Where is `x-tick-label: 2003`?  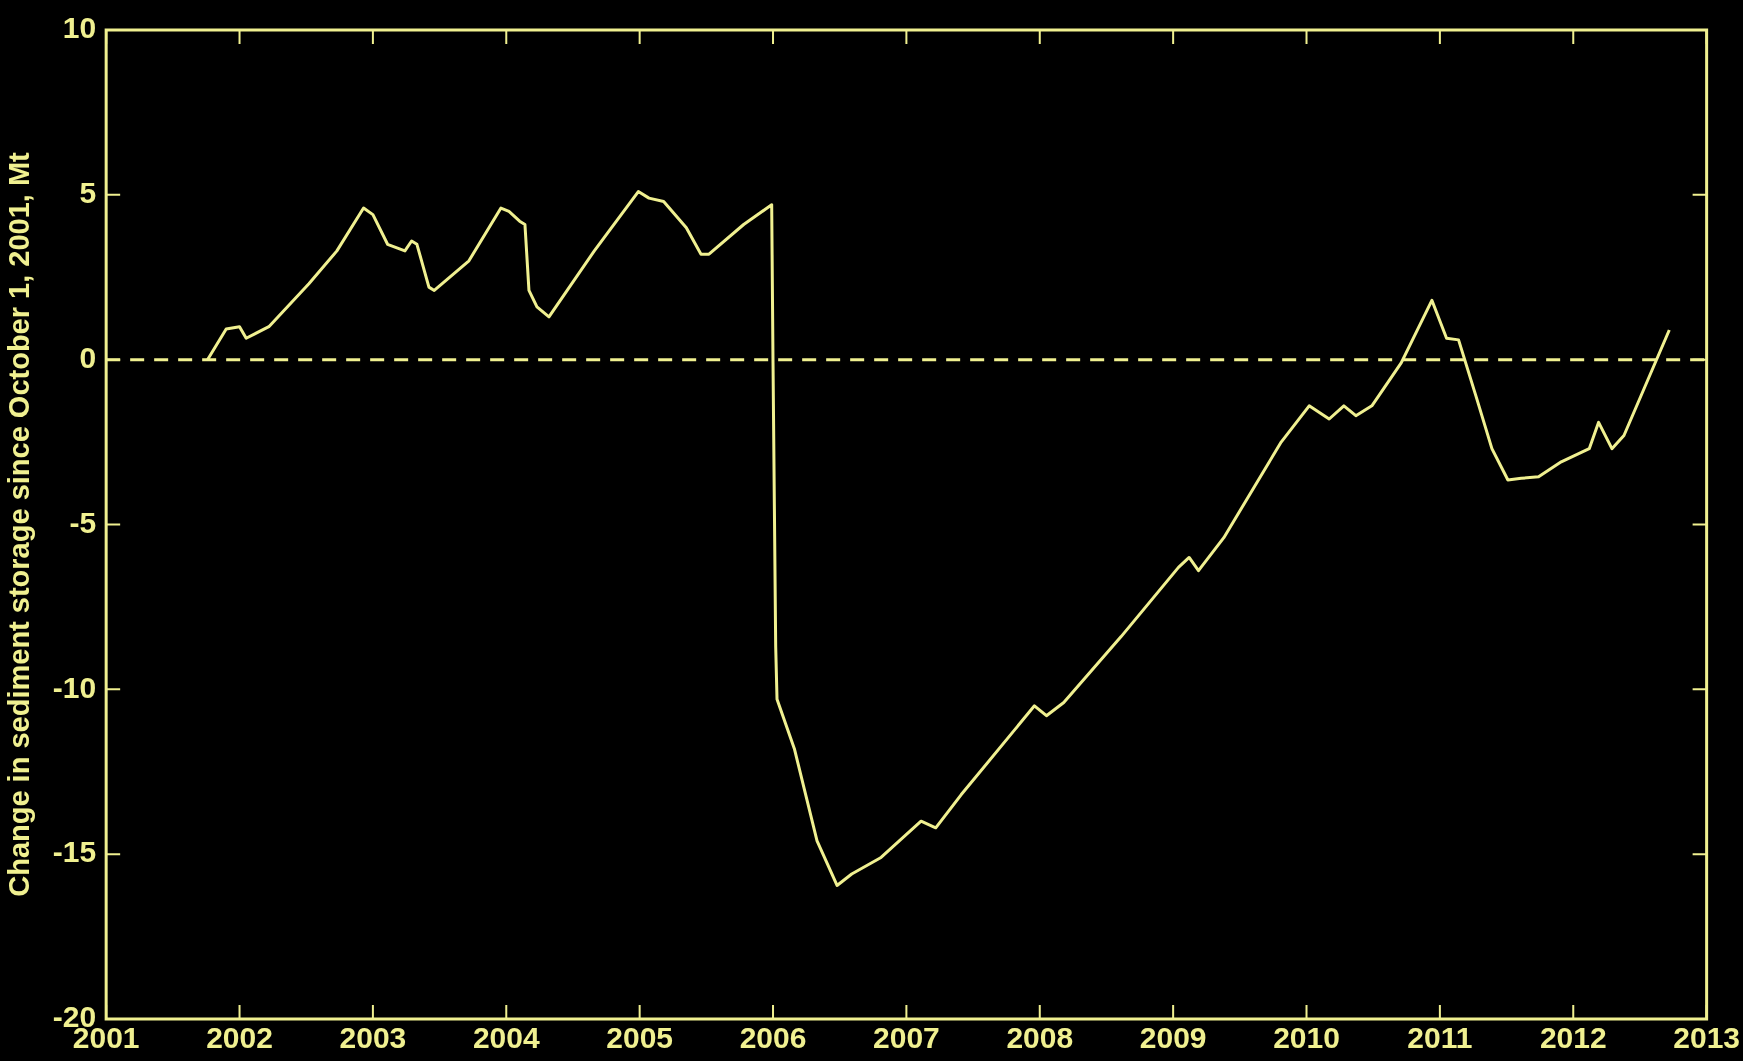
x-tick-label: 2003 is located at coordinates (373, 1038).